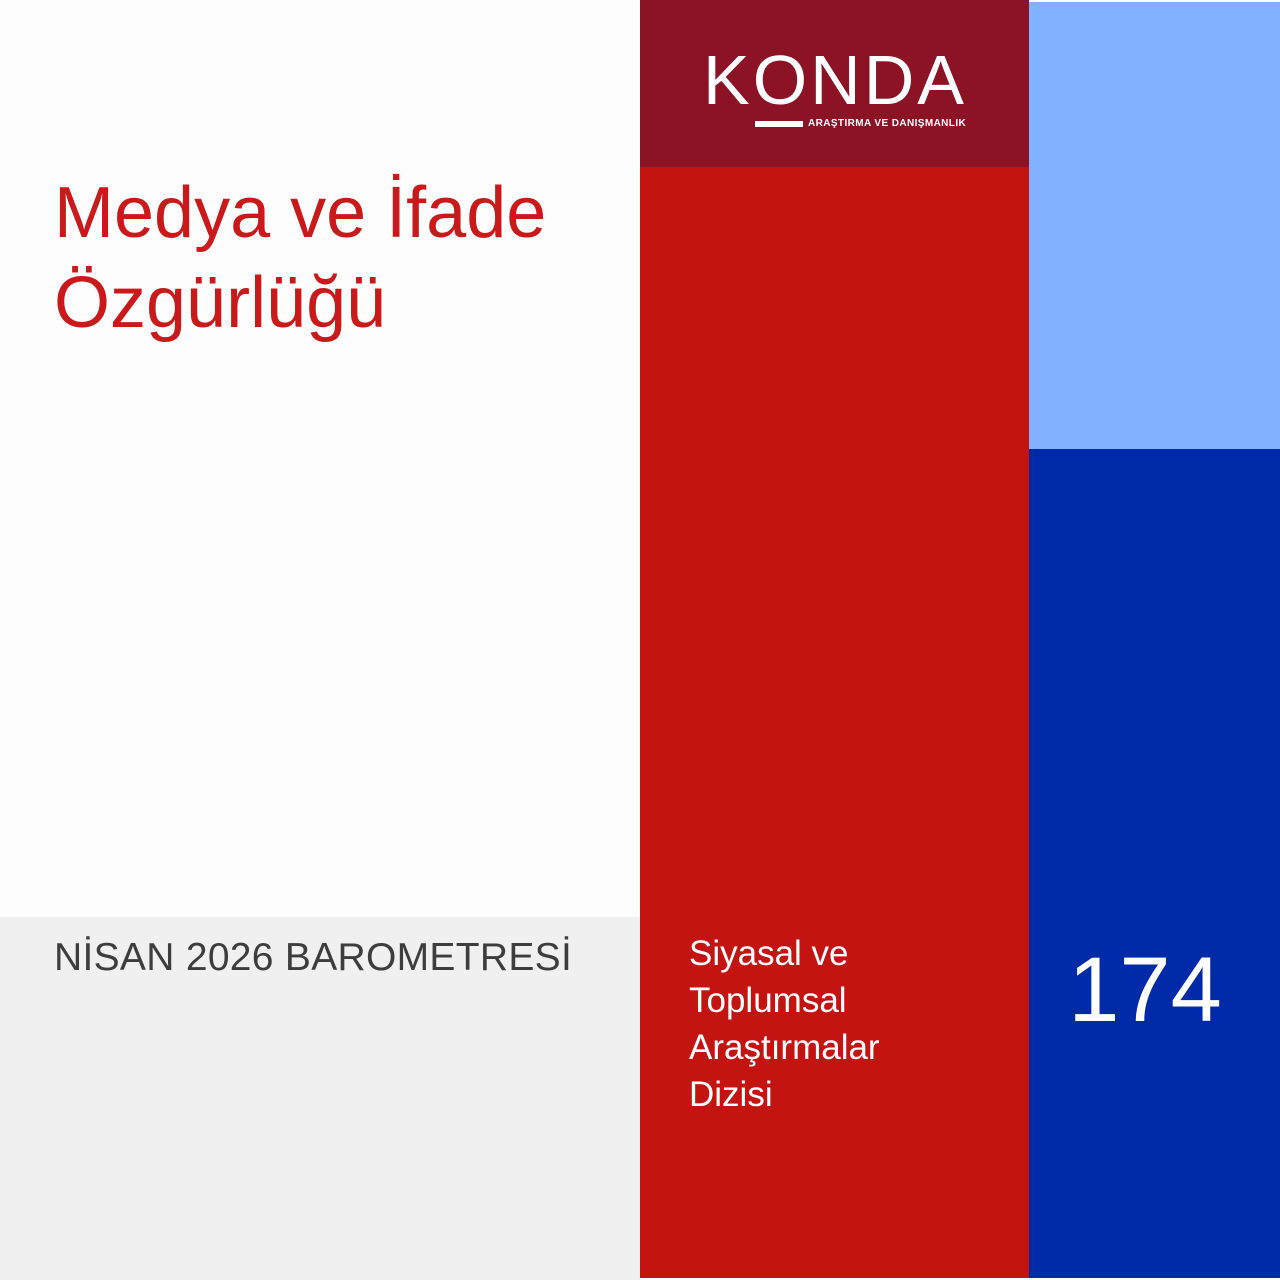  What do you see at coordinates (731, 1094) in the screenshot?
I see `series-line-4: Dizisi` at bounding box center [731, 1094].